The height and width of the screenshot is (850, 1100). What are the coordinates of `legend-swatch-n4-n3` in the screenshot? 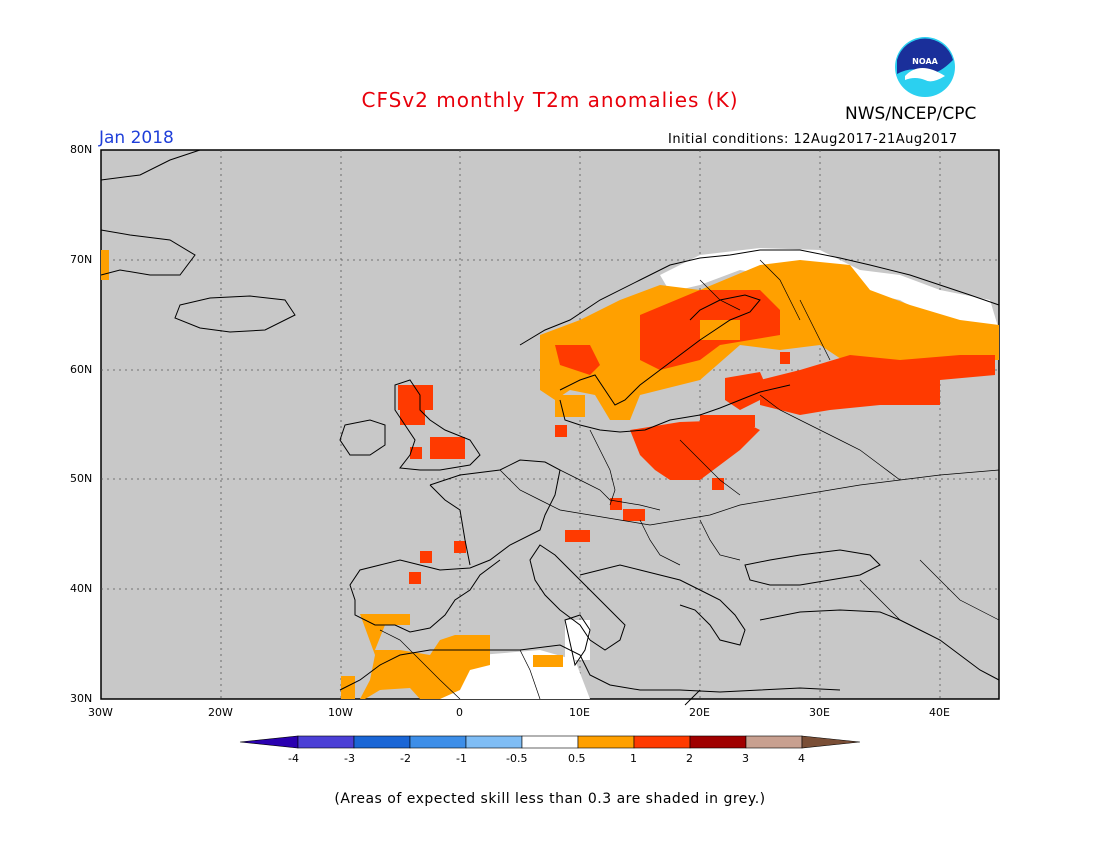 It's located at (326, 742).